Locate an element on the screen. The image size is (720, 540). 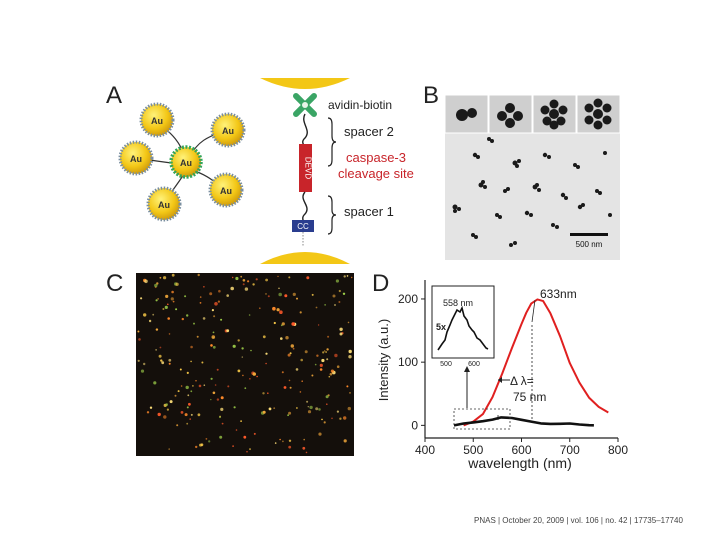
cleavage-label: cleavage site is located at coordinates (376, 173).